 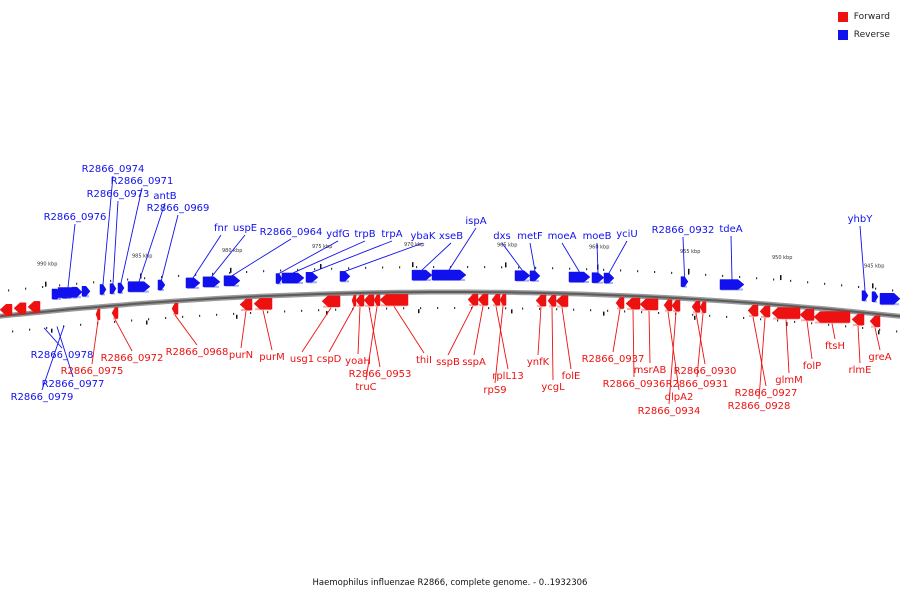 What do you see at coordinates (501, 236) in the screenshot?
I see `reverse-gene-label: dxs` at bounding box center [501, 236].